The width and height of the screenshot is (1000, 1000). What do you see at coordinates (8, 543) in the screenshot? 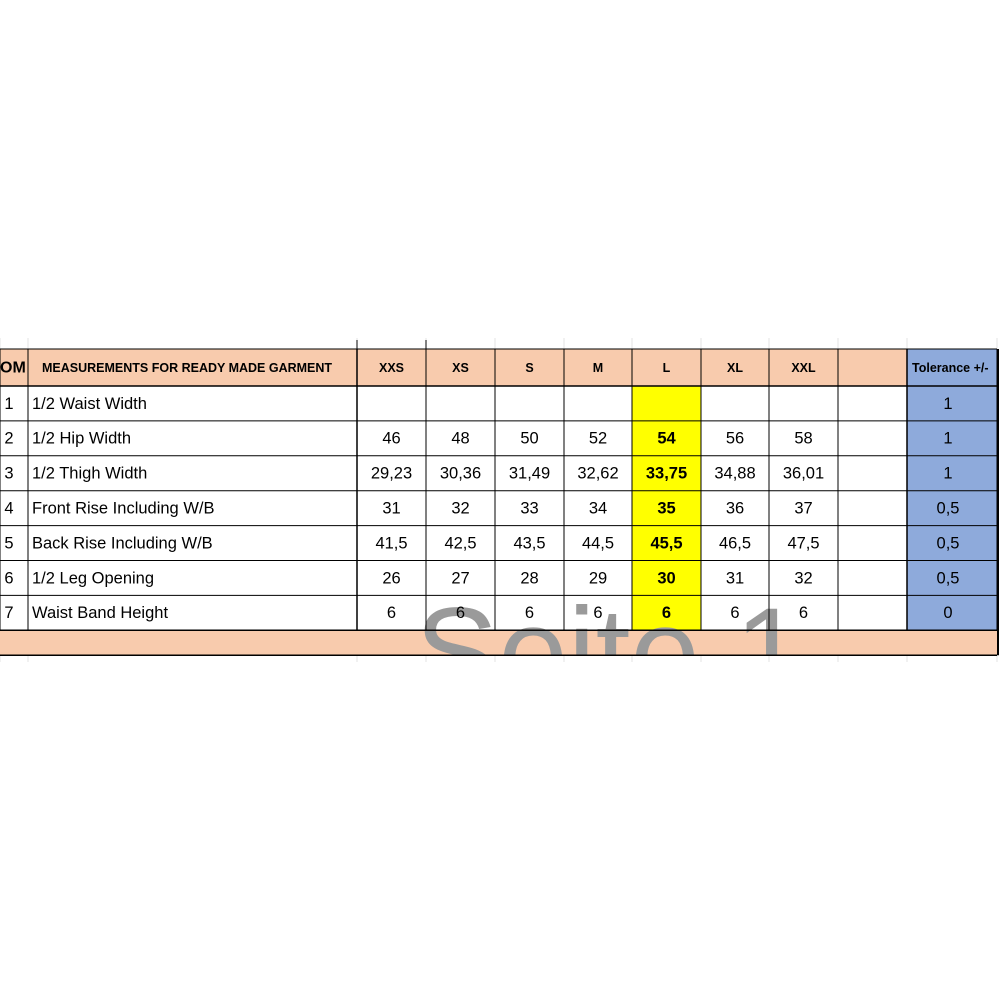
I see `cell-value: 5` at bounding box center [8, 543].